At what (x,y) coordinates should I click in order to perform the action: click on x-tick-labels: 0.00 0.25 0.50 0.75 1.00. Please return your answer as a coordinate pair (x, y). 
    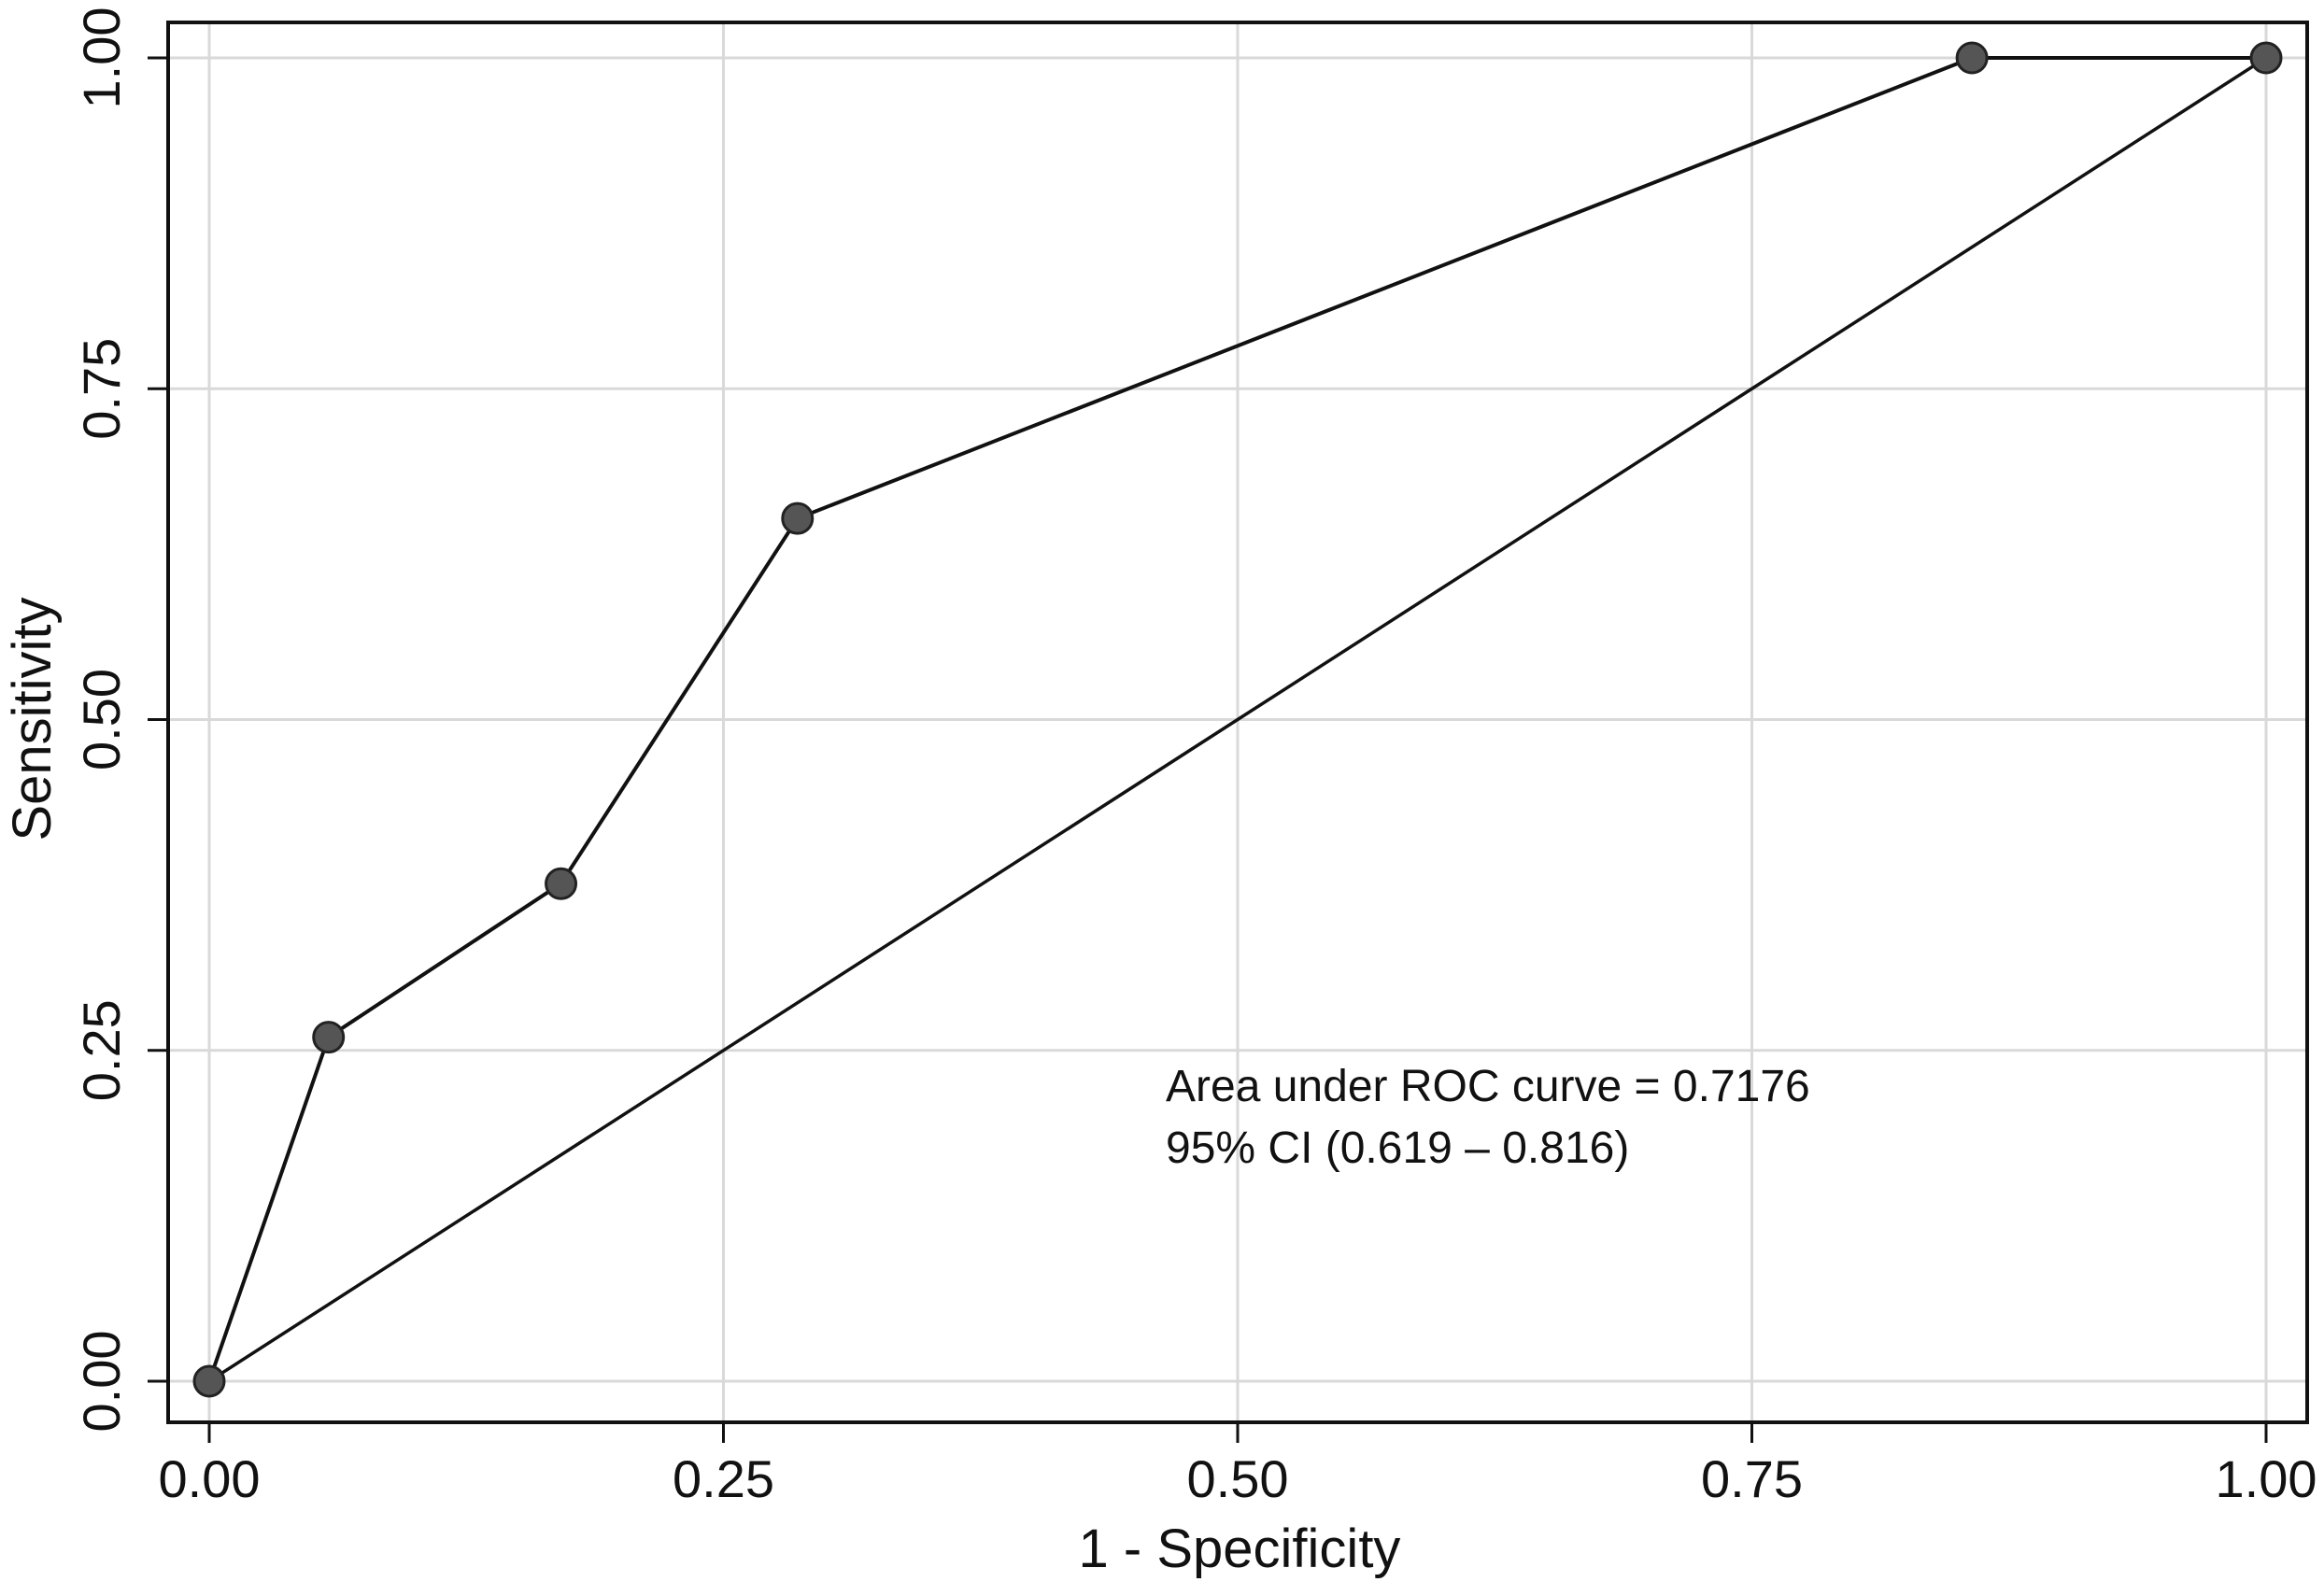
    Looking at the image, I should click on (1238, 1479).